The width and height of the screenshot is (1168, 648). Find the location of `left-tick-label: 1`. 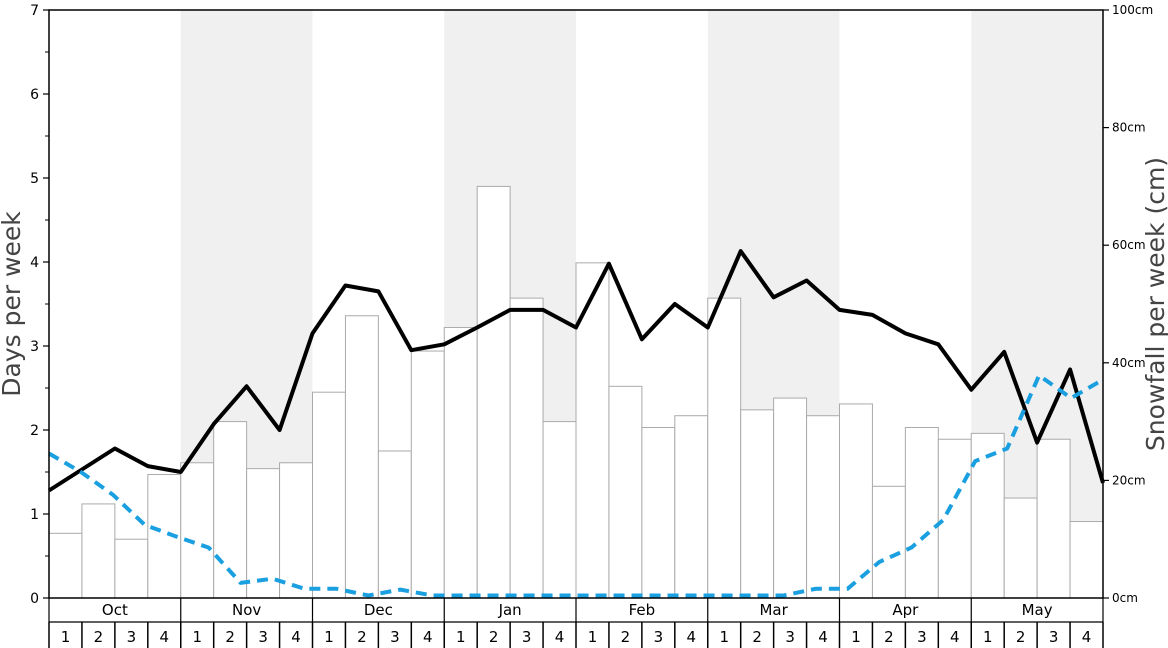

left-tick-label: 1 is located at coordinates (34, 515).